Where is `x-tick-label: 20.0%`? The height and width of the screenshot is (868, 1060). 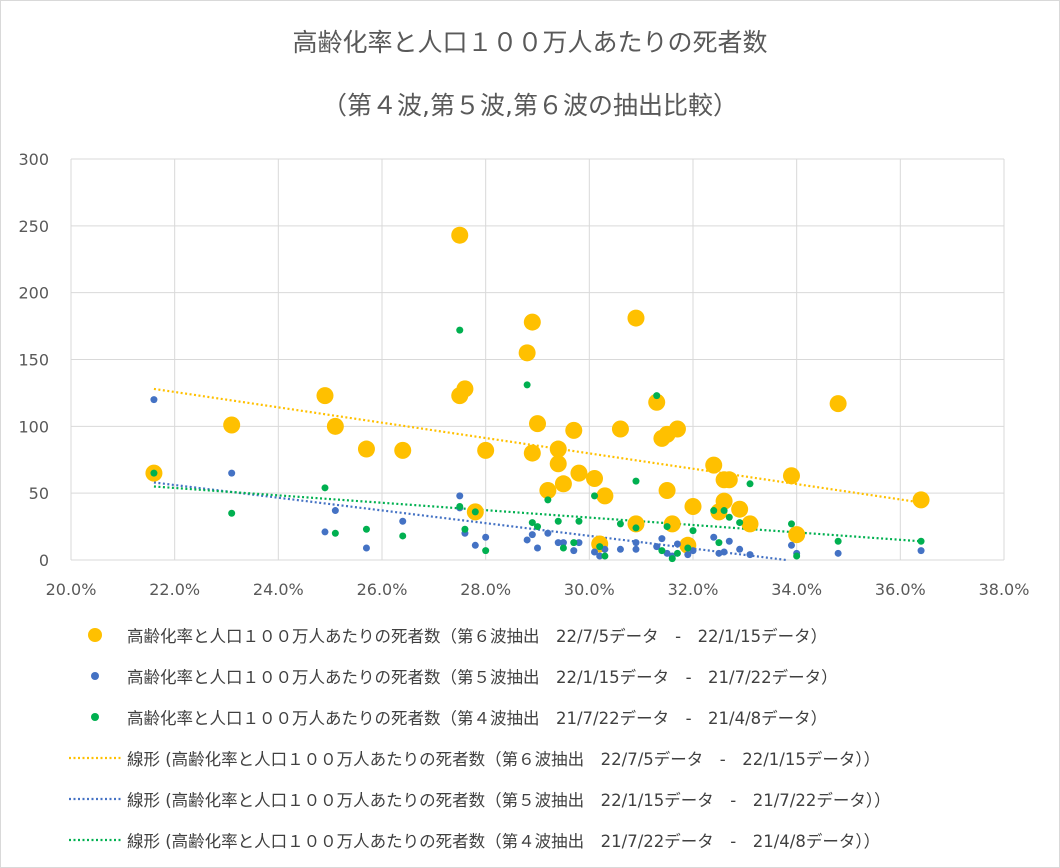
x-tick-label: 20.0% is located at coordinates (71, 589).